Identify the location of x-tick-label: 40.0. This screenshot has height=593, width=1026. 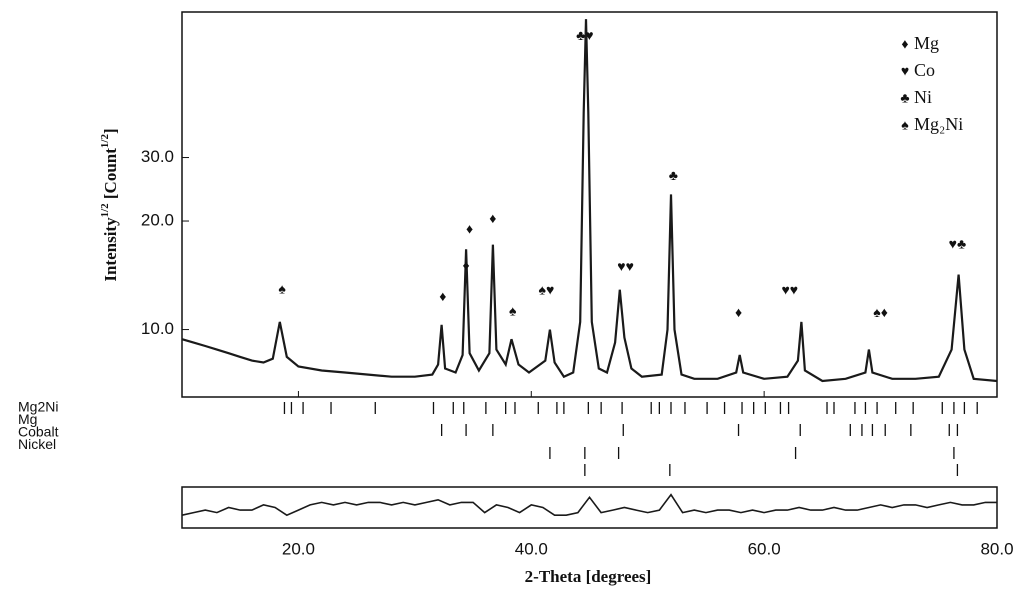
(531, 548).